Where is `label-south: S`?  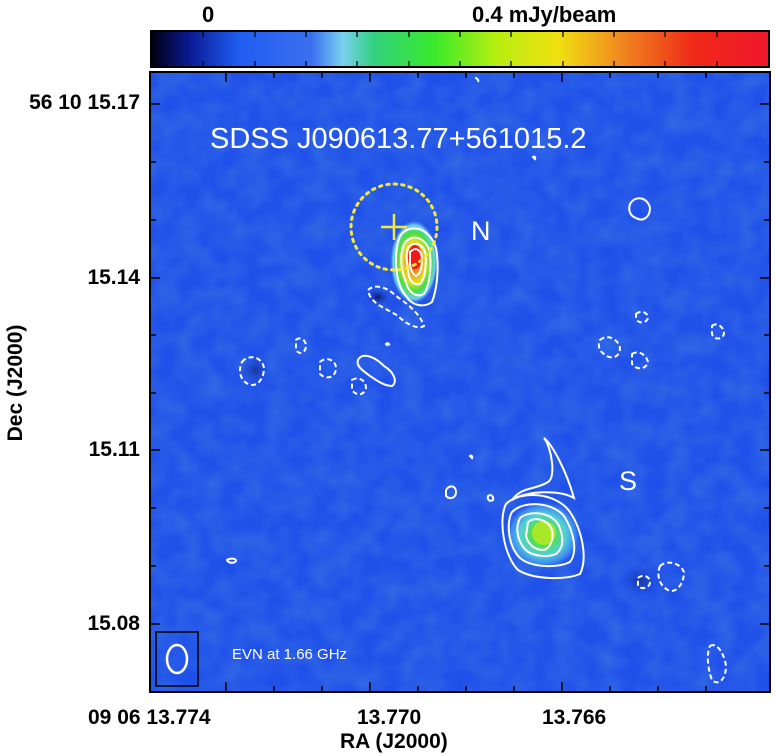 label-south: S is located at coordinates (628, 481).